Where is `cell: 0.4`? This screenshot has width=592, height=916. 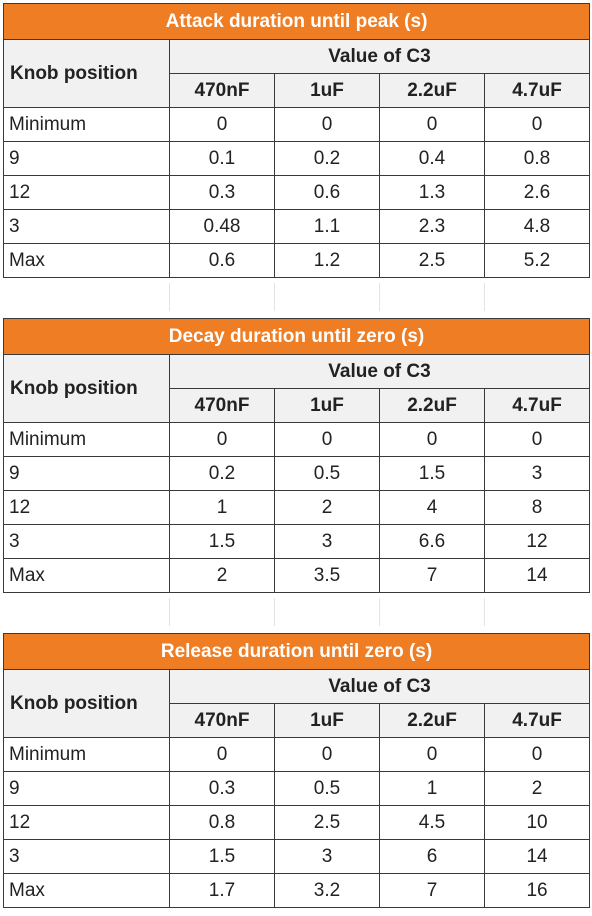 cell: 0.4 is located at coordinates (432, 158).